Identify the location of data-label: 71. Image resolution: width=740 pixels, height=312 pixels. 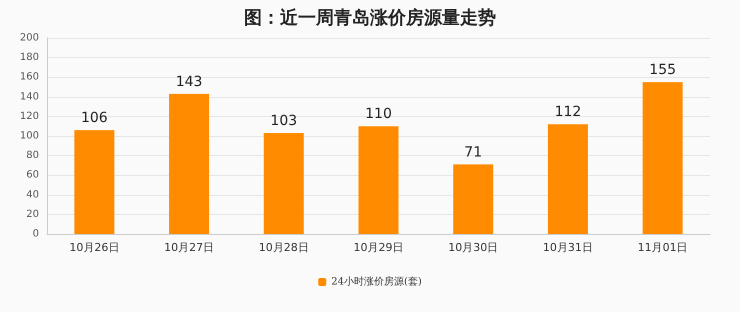
(473, 152).